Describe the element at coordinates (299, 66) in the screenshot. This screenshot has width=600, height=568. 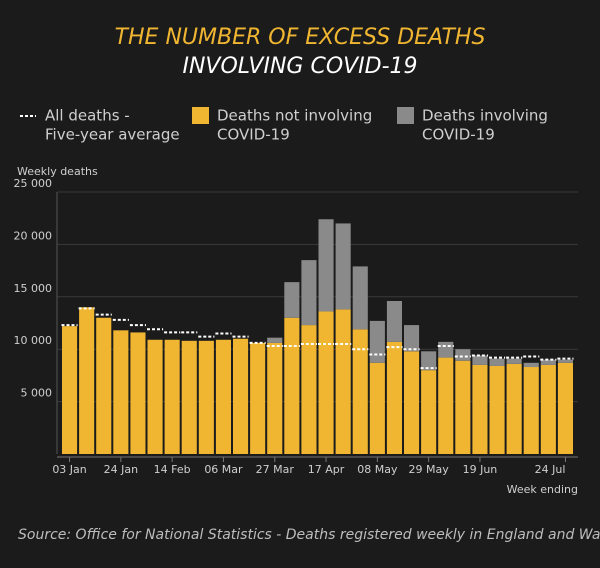
I see `chart-subtitle: INVOLVING COVID-19` at that location.